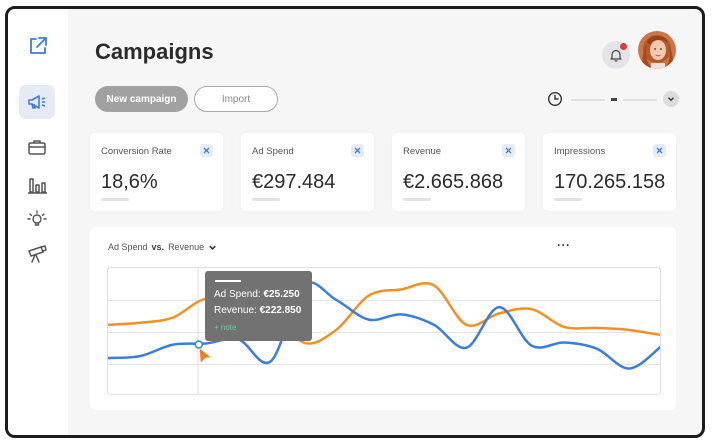  I want to click on tooltip-swatch, so click(228, 281).